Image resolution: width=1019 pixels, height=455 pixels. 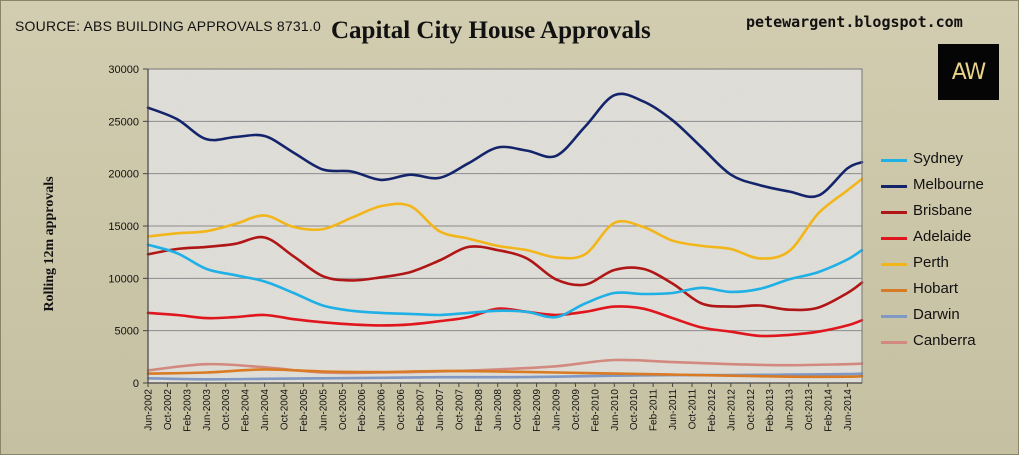 I want to click on x-tick-label: Oct-2012, so click(x=751, y=410).